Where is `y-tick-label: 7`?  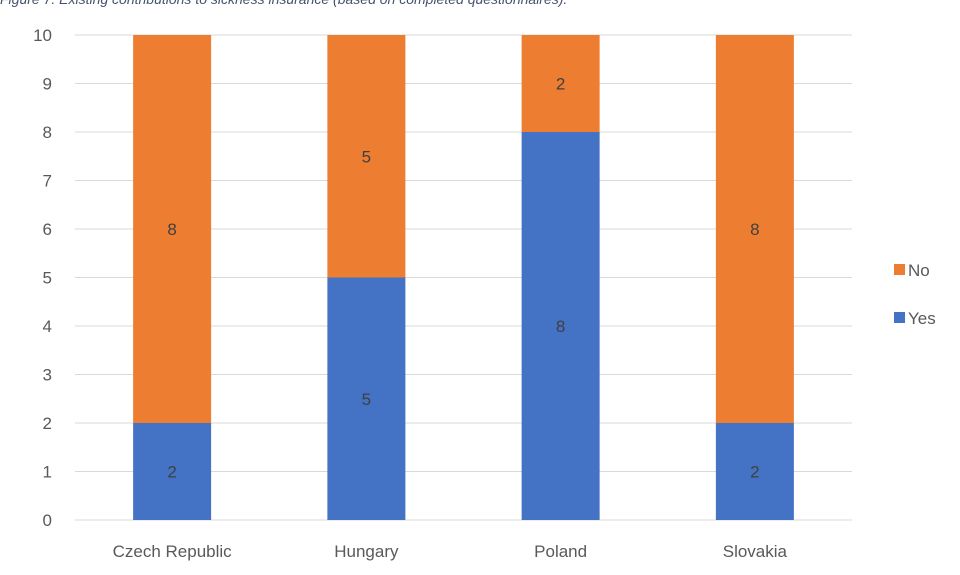 y-tick-label: 7 is located at coordinates (47, 181).